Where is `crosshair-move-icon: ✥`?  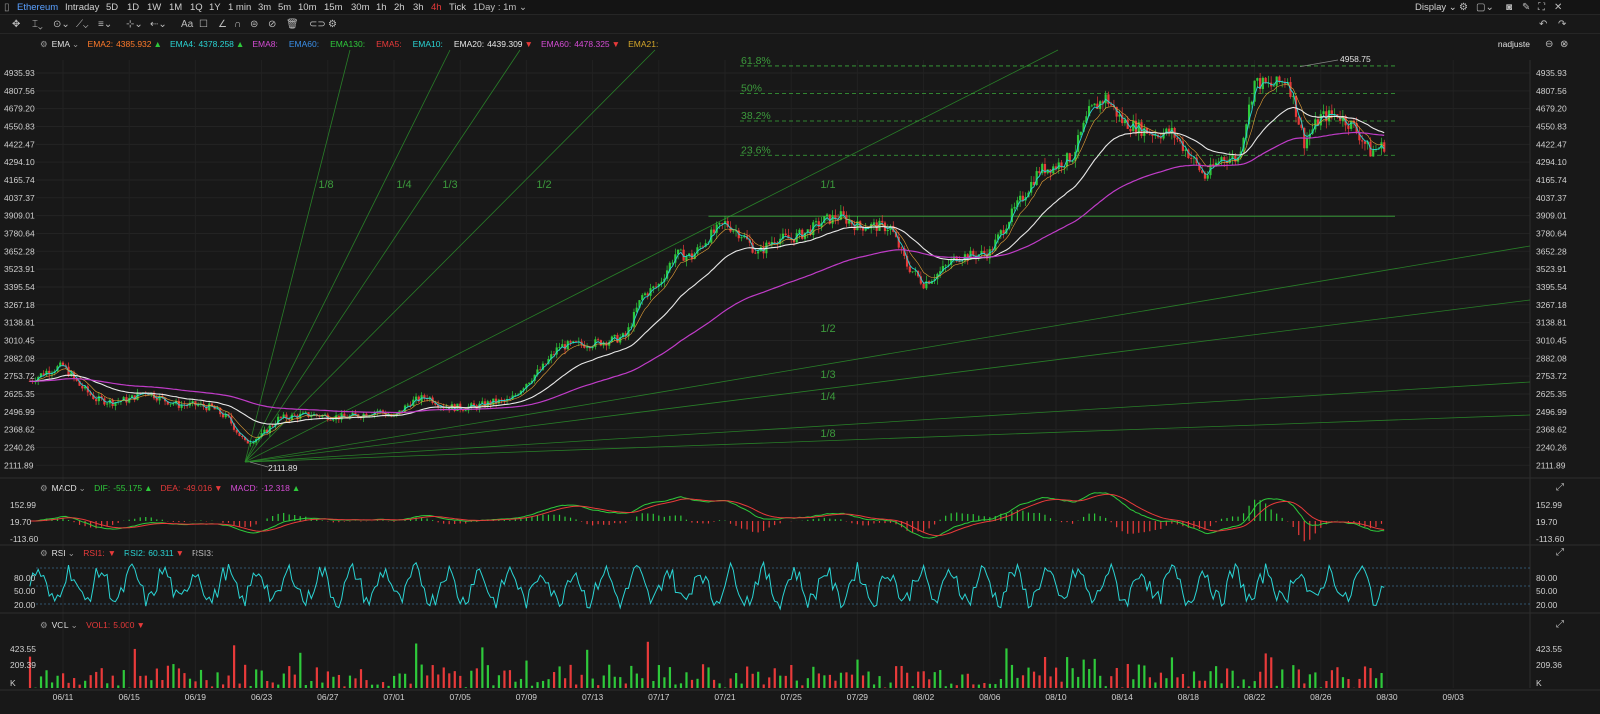 crosshair-move-icon: ✥ is located at coordinates (16, 24).